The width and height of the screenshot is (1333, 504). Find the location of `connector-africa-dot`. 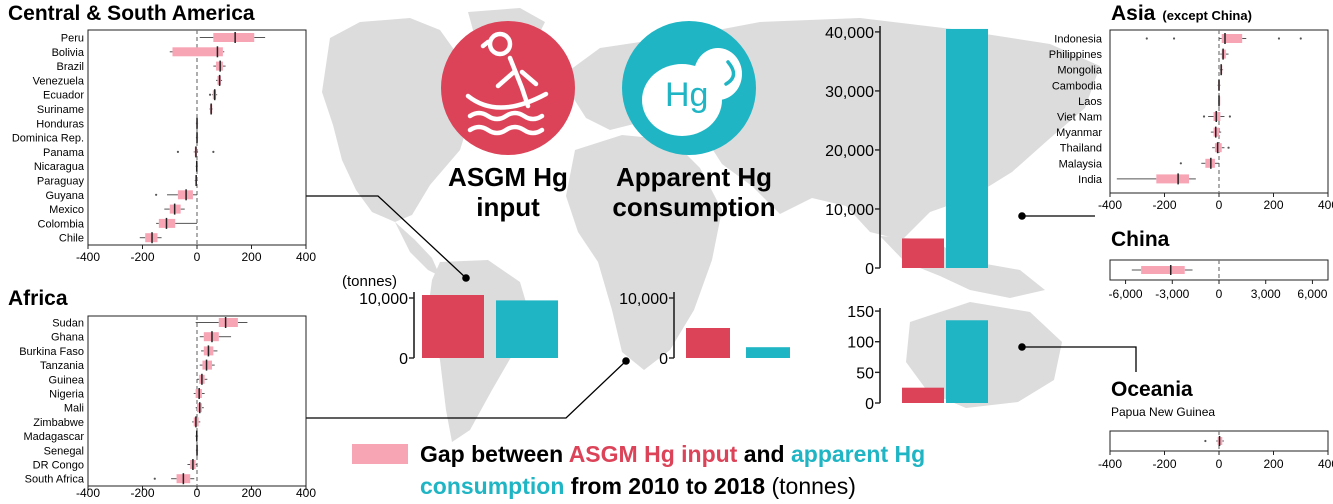

connector-africa-dot is located at coordinates (626, 361).